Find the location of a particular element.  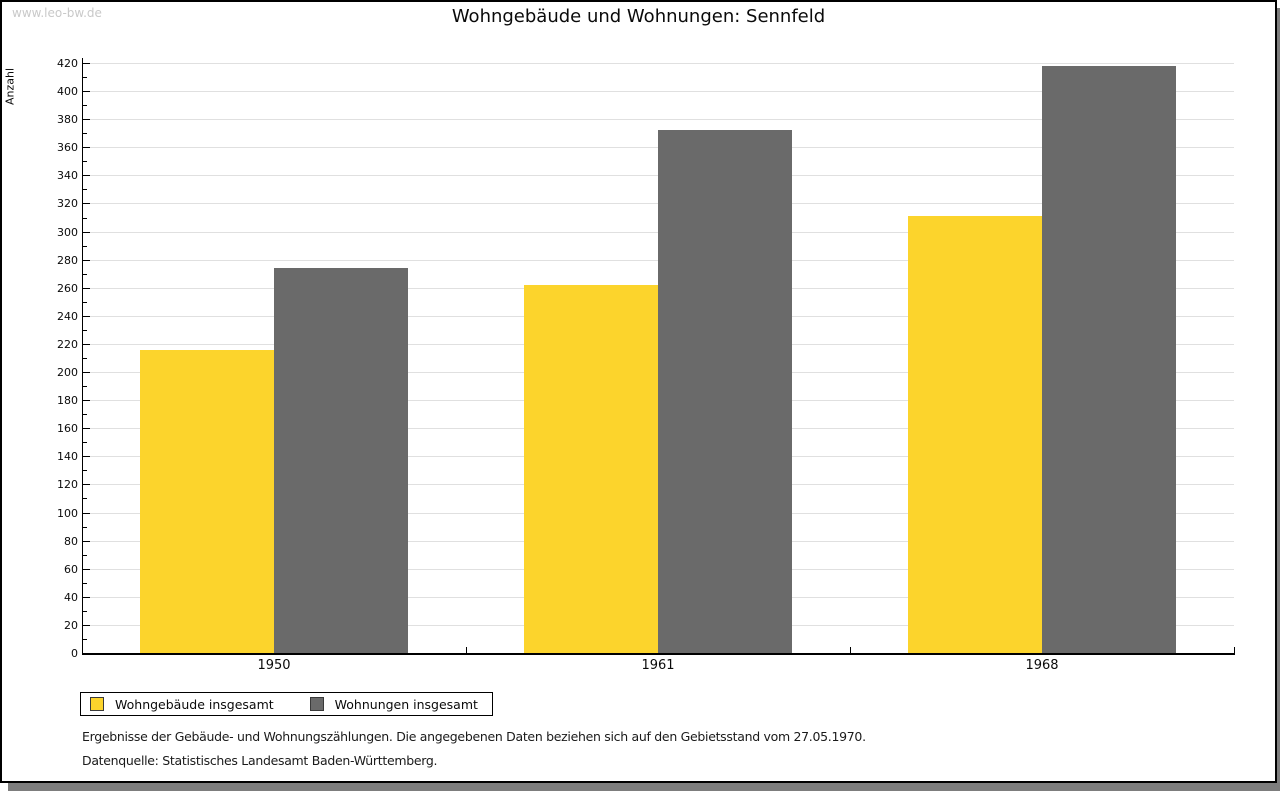

y-axis-tick-label: 20 is located at coordinates (71, 625).